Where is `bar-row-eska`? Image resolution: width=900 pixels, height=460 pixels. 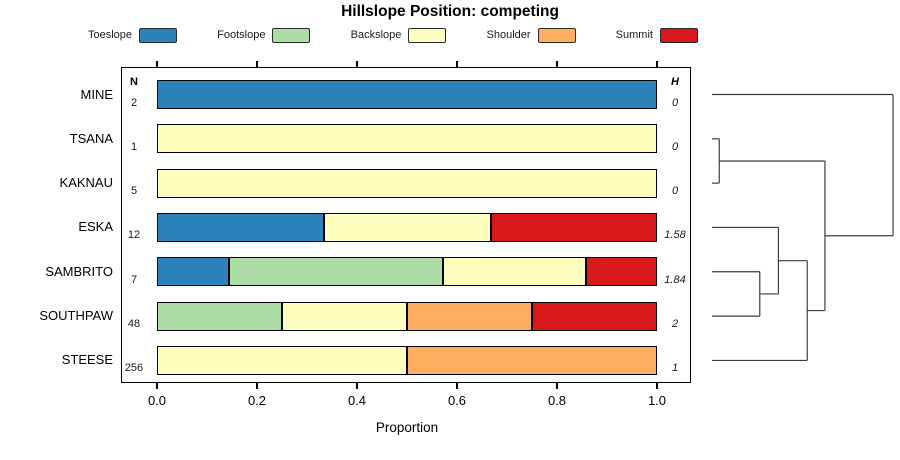 bar-row-eska is located at coordinates (407, 227).